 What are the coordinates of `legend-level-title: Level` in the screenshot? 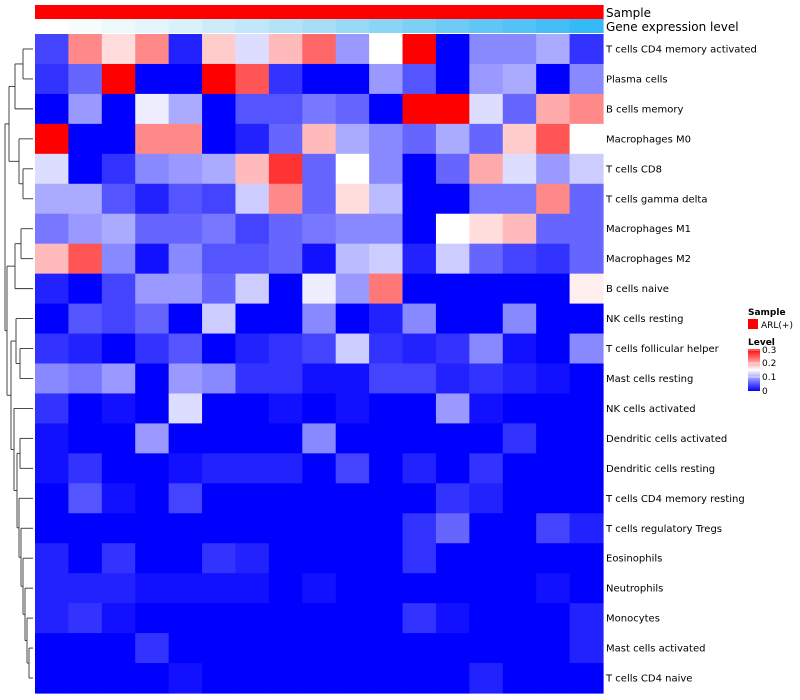 It's located at (761, 343).